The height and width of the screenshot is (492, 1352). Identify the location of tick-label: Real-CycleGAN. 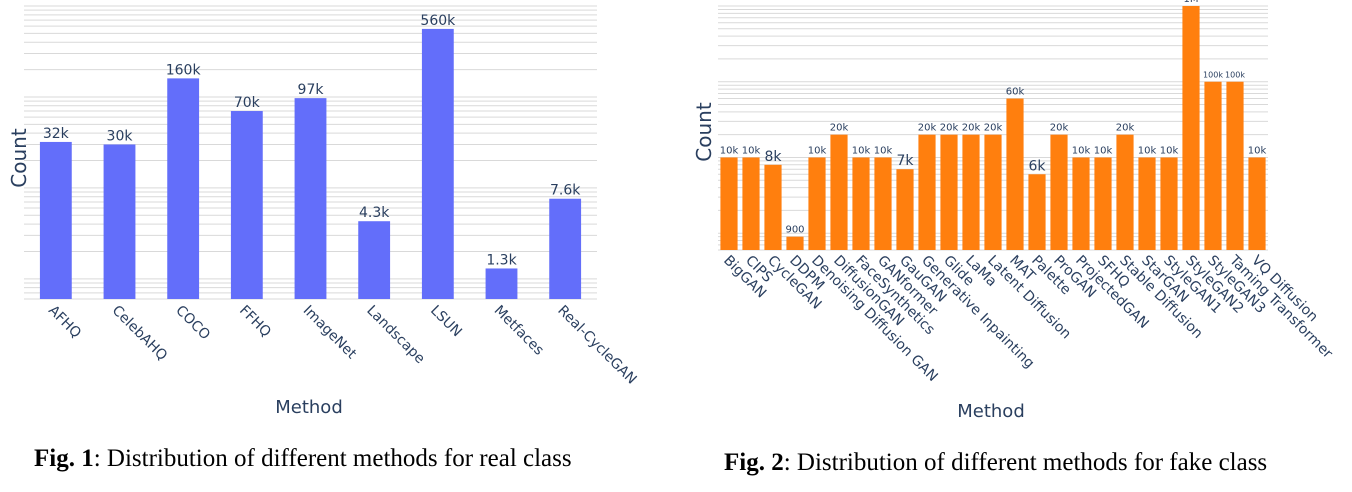
(596, 345).